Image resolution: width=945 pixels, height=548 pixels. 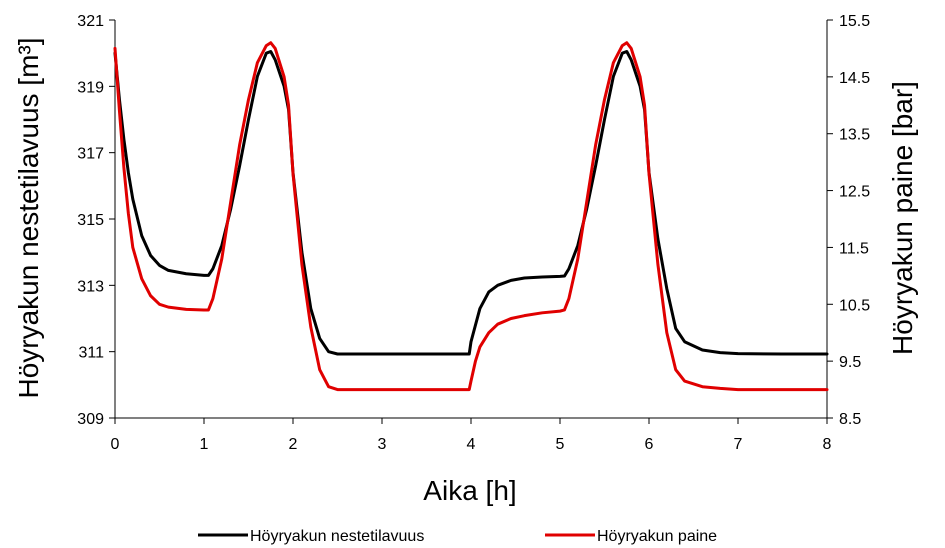 What do you see at coordinates (657, 536) in the screenshot?
I see `legend-label-paine: Höyryakun paine` at bounding box center [657, 536].